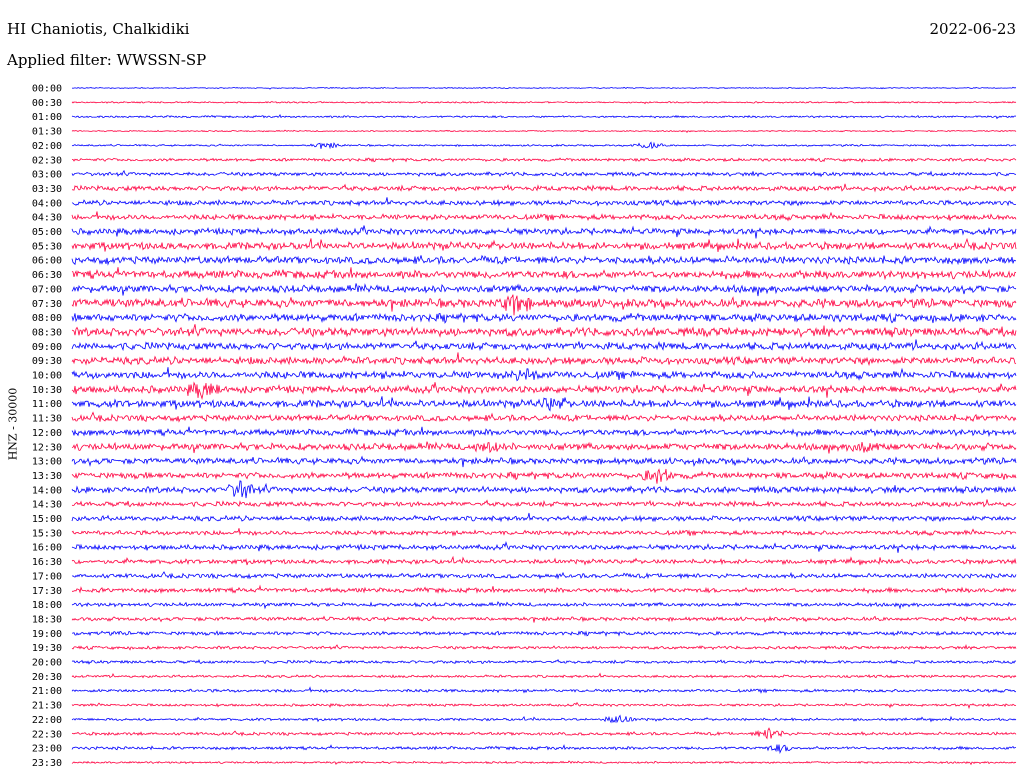 The height and width of the screenshot is (780, 1024). Describe the element at coordinates (544, 633) in the screenshot. I see `trace-1900` at that location.